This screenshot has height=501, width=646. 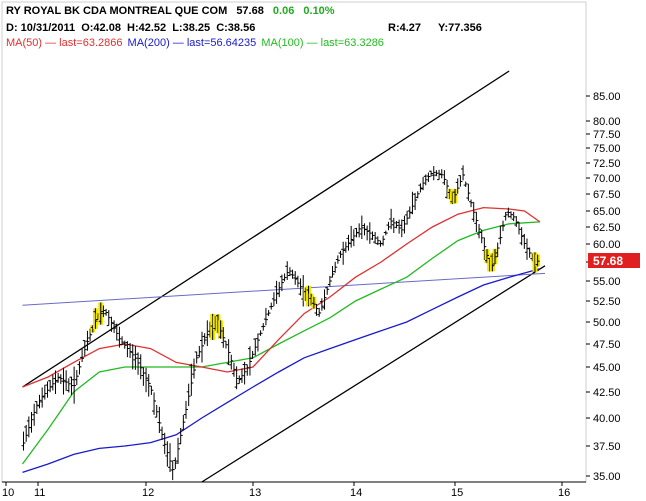 What do you see at coordinates (460, 28) in the screenshot?
I see `bar-y-value: Y:77.356` at bounding box center [460, 28].